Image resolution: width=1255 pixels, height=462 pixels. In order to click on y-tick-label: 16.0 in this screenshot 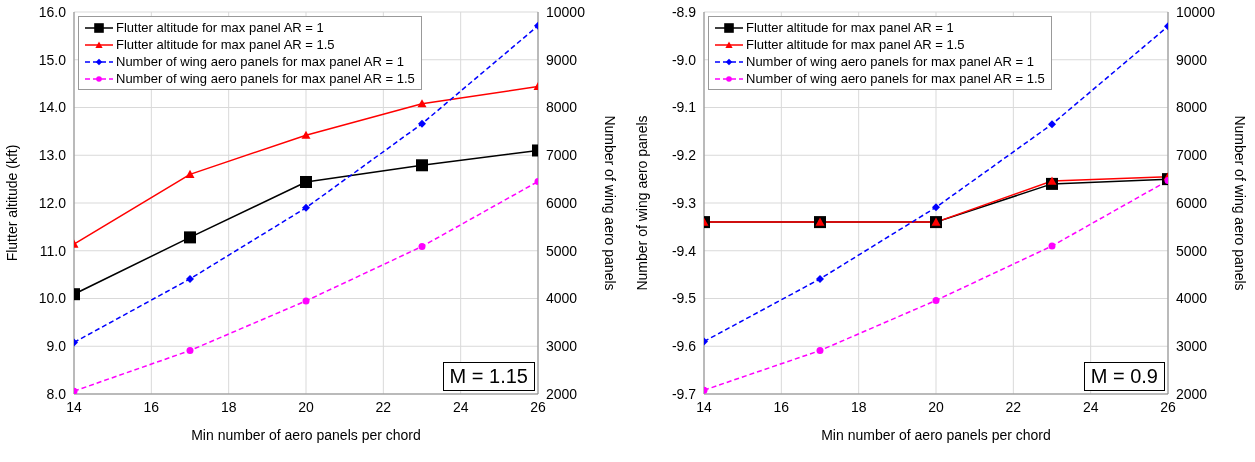, I will do `click(52, 11)`.